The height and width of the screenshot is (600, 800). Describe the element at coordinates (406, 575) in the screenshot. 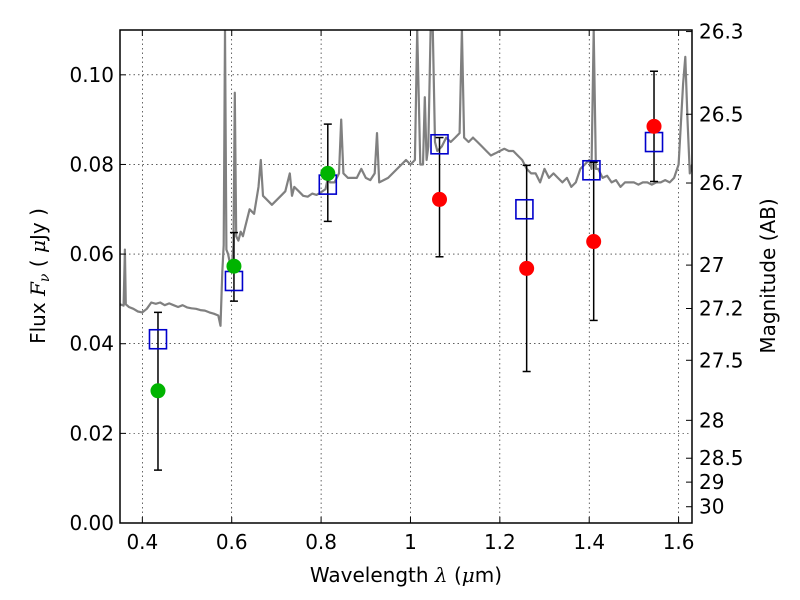

I see `x-axis-label: Wavelength λ (μm)` at that location.